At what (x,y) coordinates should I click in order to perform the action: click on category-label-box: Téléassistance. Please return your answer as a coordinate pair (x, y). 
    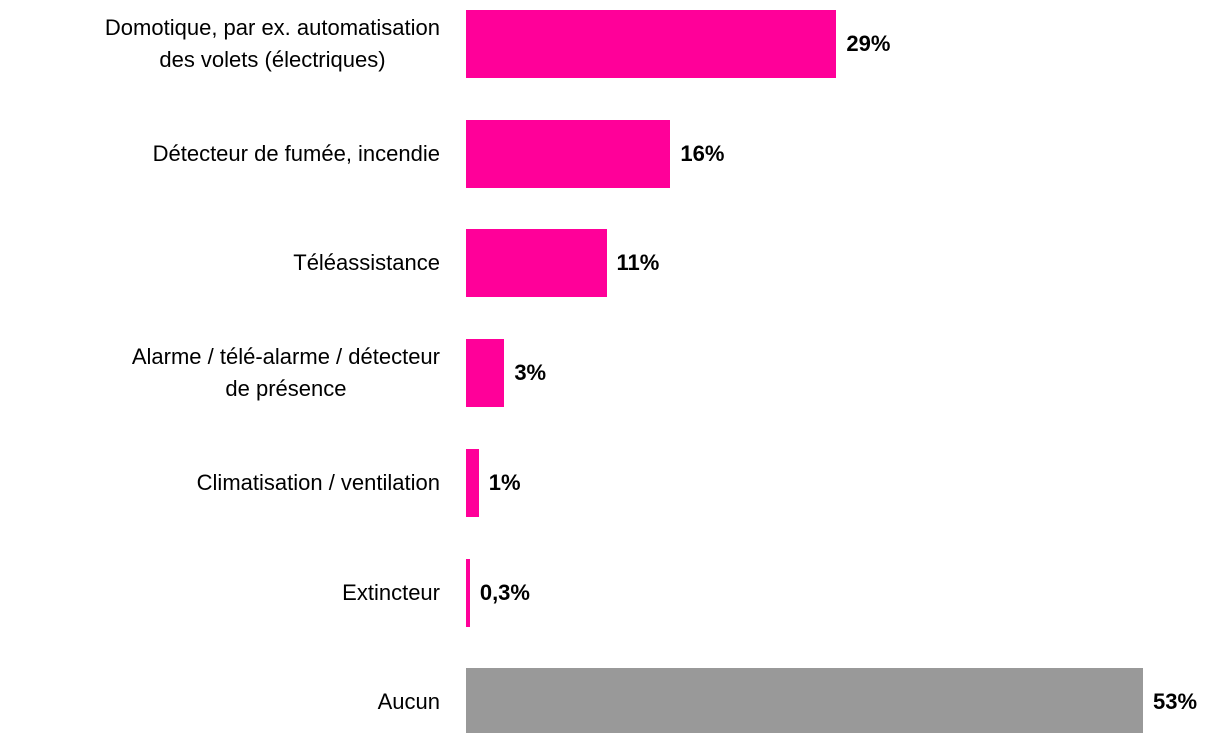
    Looking at the image, I should click on (366, 263).